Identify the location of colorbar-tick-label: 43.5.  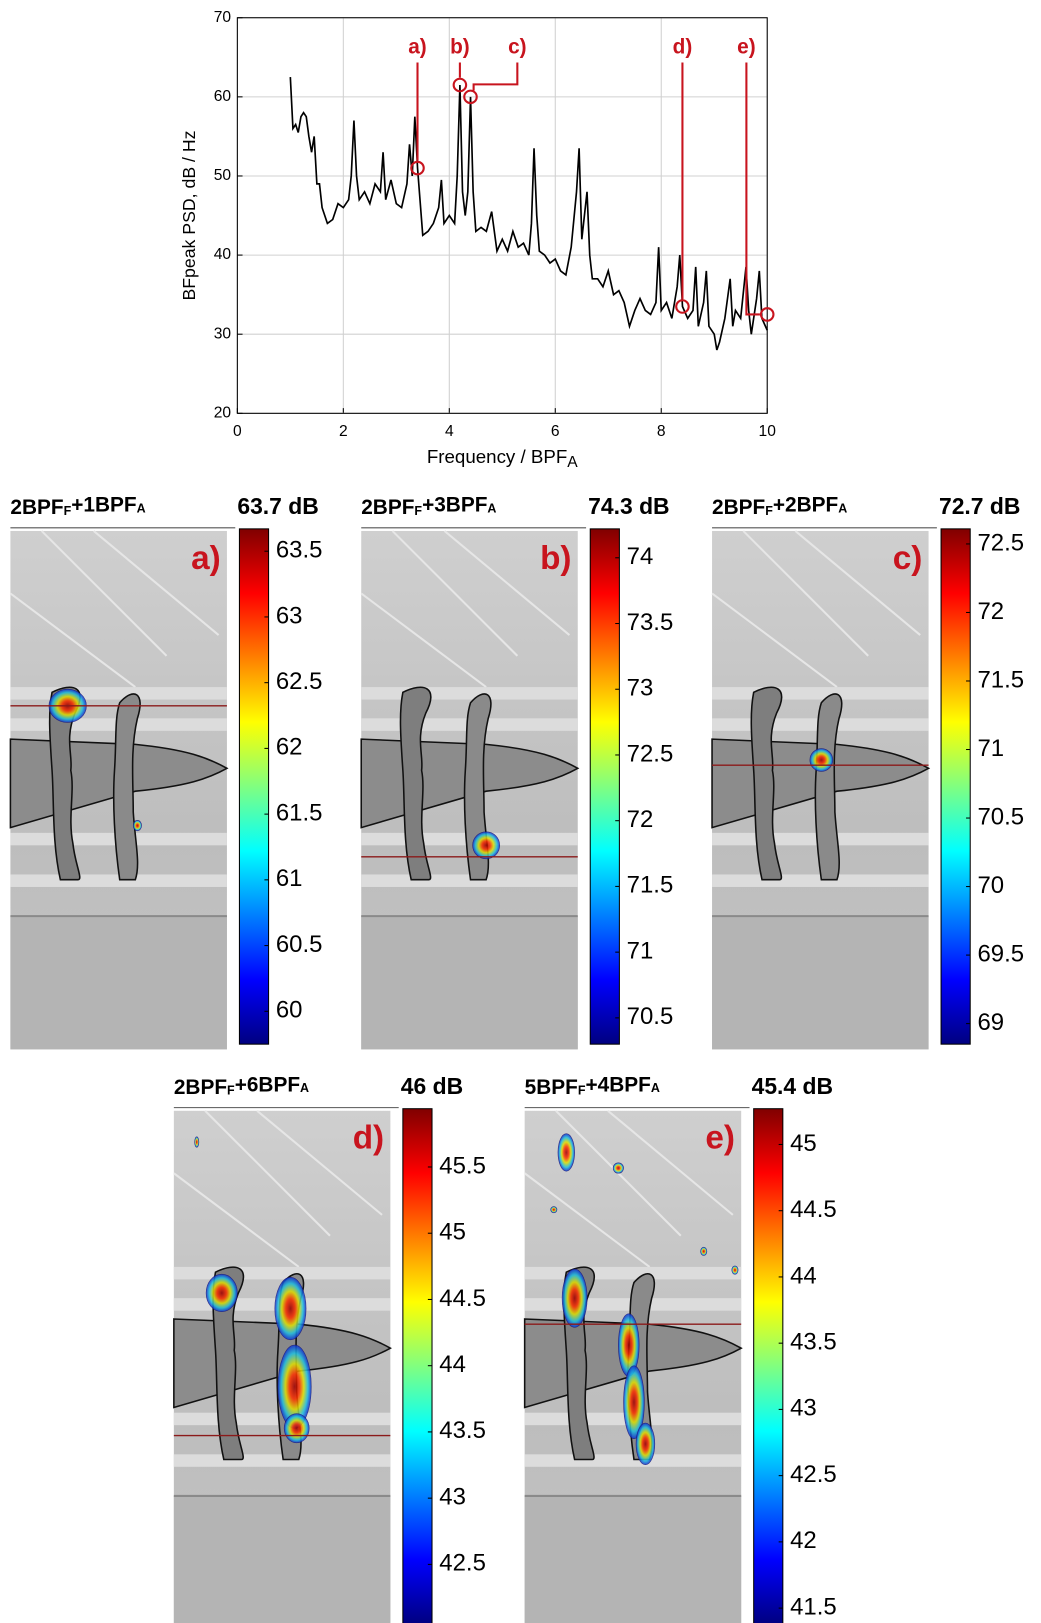
(462, 1430).